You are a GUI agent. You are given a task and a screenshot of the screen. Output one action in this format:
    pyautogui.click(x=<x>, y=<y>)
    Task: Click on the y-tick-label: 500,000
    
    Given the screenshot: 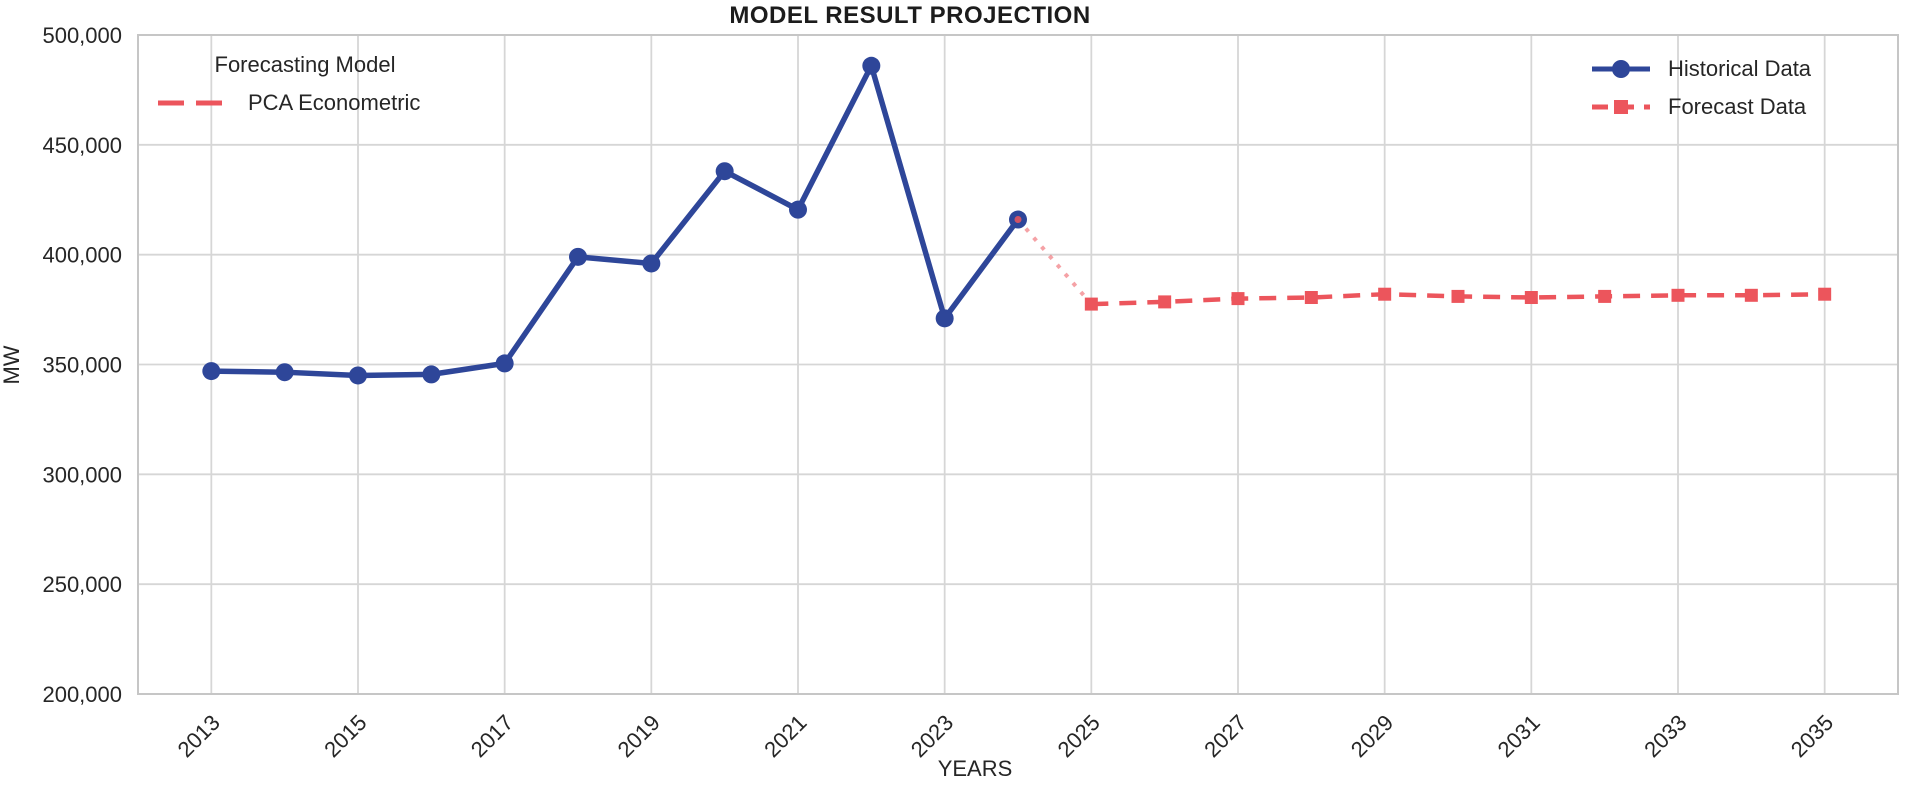 What is the action you would take?
    pyautogui.click(x=82, y=35)
    